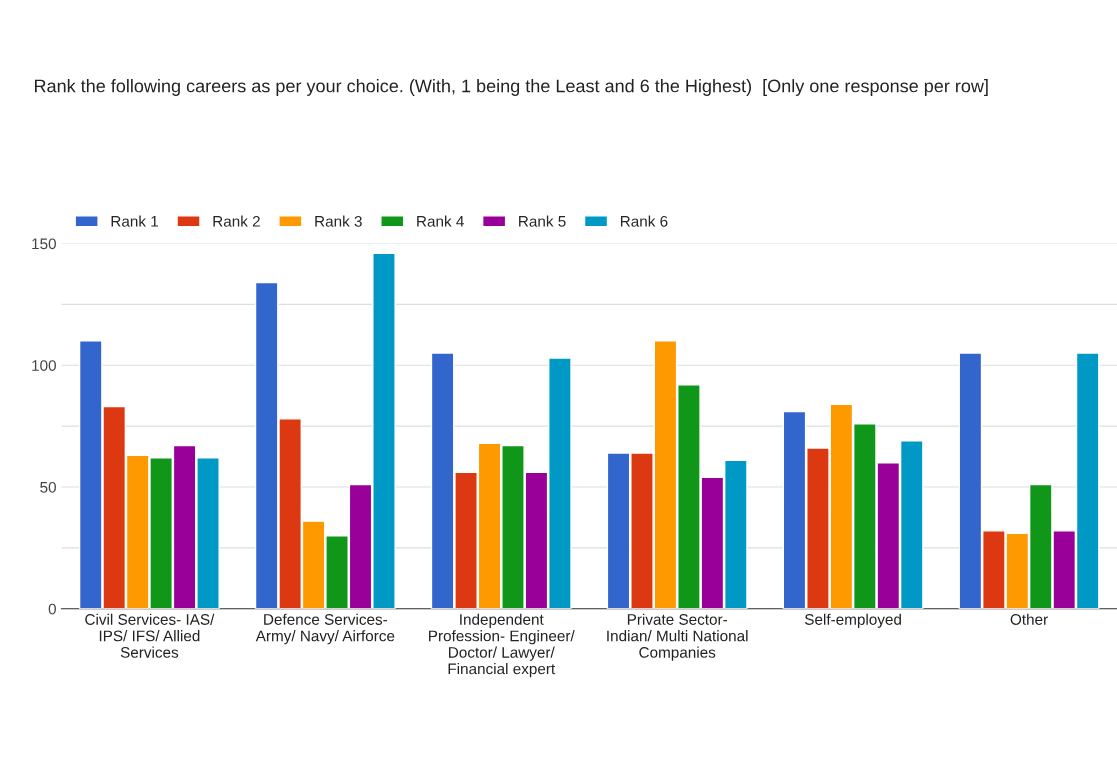 The height and width of the screenshot is (761, 1117). I want to click on y-tick-label: 150, so click(44, 244).